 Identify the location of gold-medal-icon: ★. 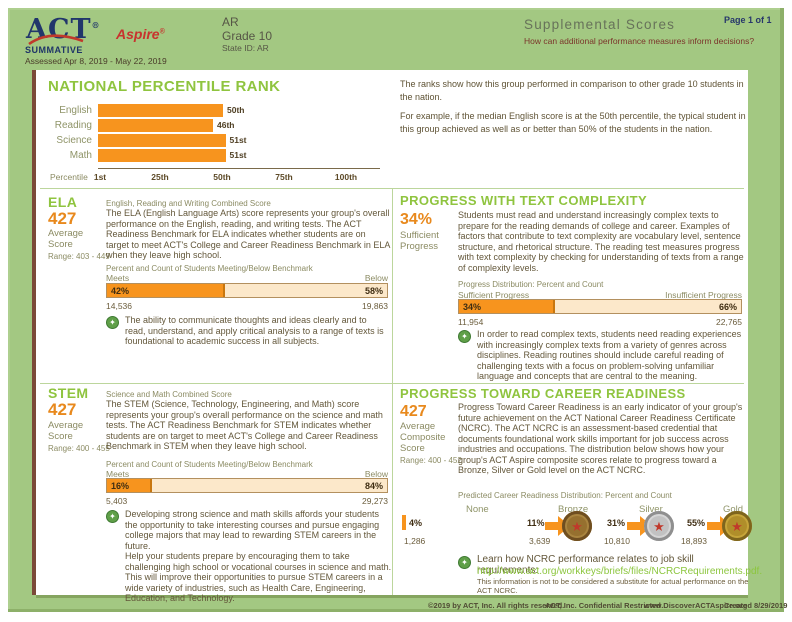
(737, 526).